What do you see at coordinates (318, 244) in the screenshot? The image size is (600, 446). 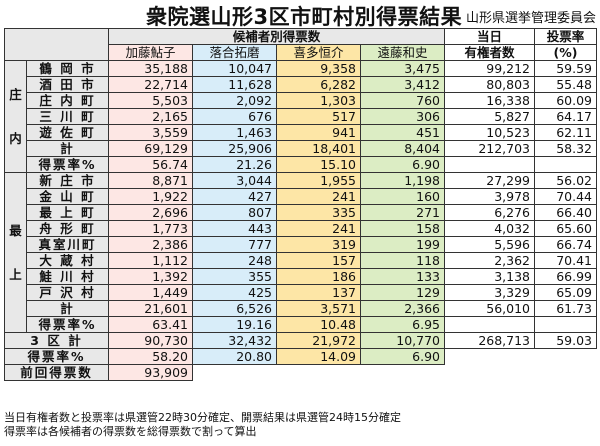 I see `vote-cell: 319` at bounding box center [318, 244].